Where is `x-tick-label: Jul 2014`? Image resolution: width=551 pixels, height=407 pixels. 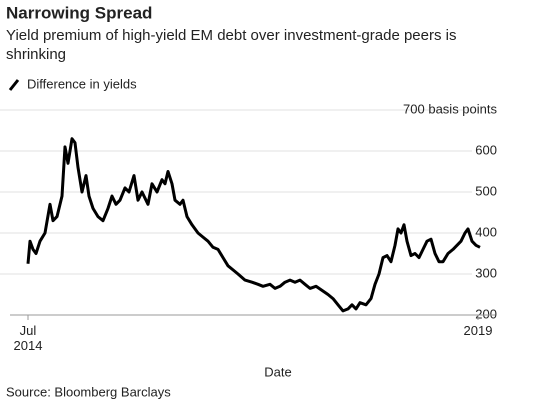 x-tick-label: Jul 2014 is located at coordinates (28, 338).